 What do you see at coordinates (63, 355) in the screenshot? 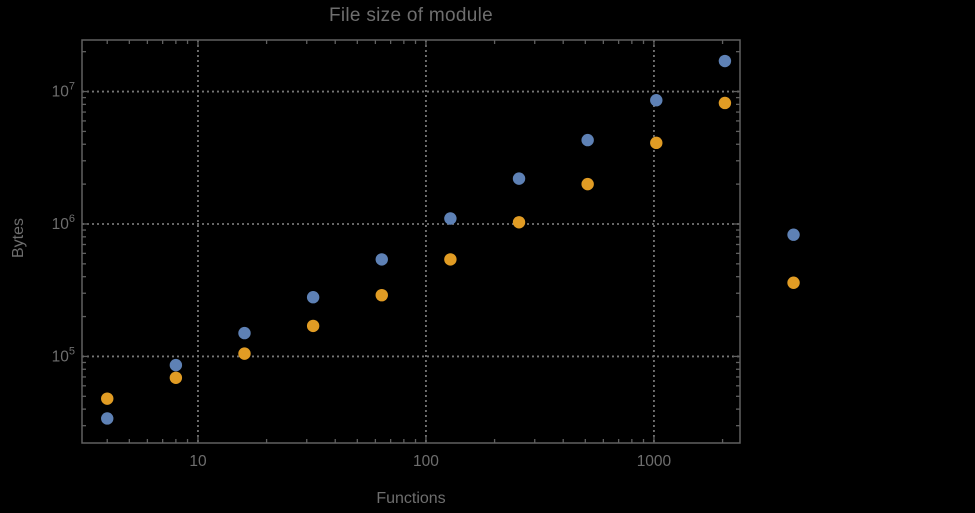
I see `y-tick-label: 10⁵` at bounding box center [63, 355].